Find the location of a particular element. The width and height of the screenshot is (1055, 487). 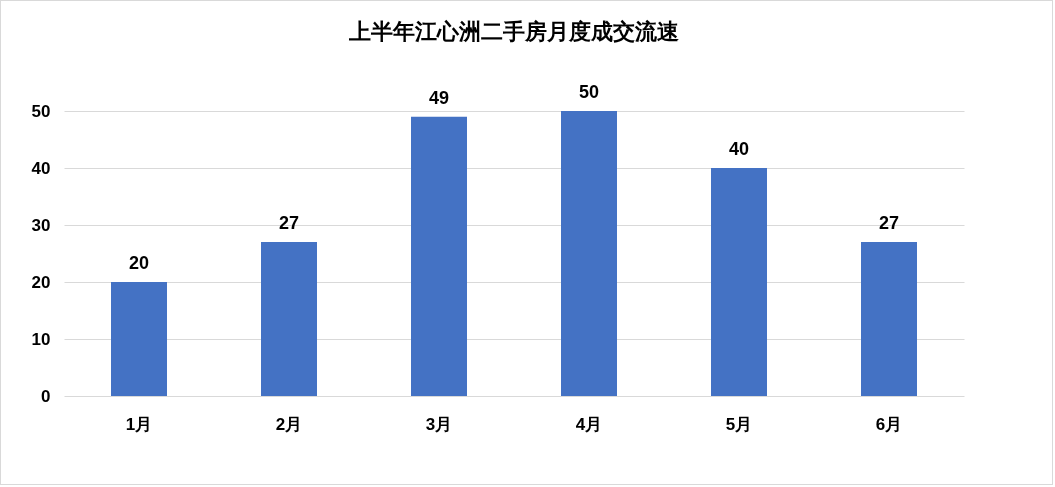

y-tick-label: 50 is located at coordinates (41, 111).